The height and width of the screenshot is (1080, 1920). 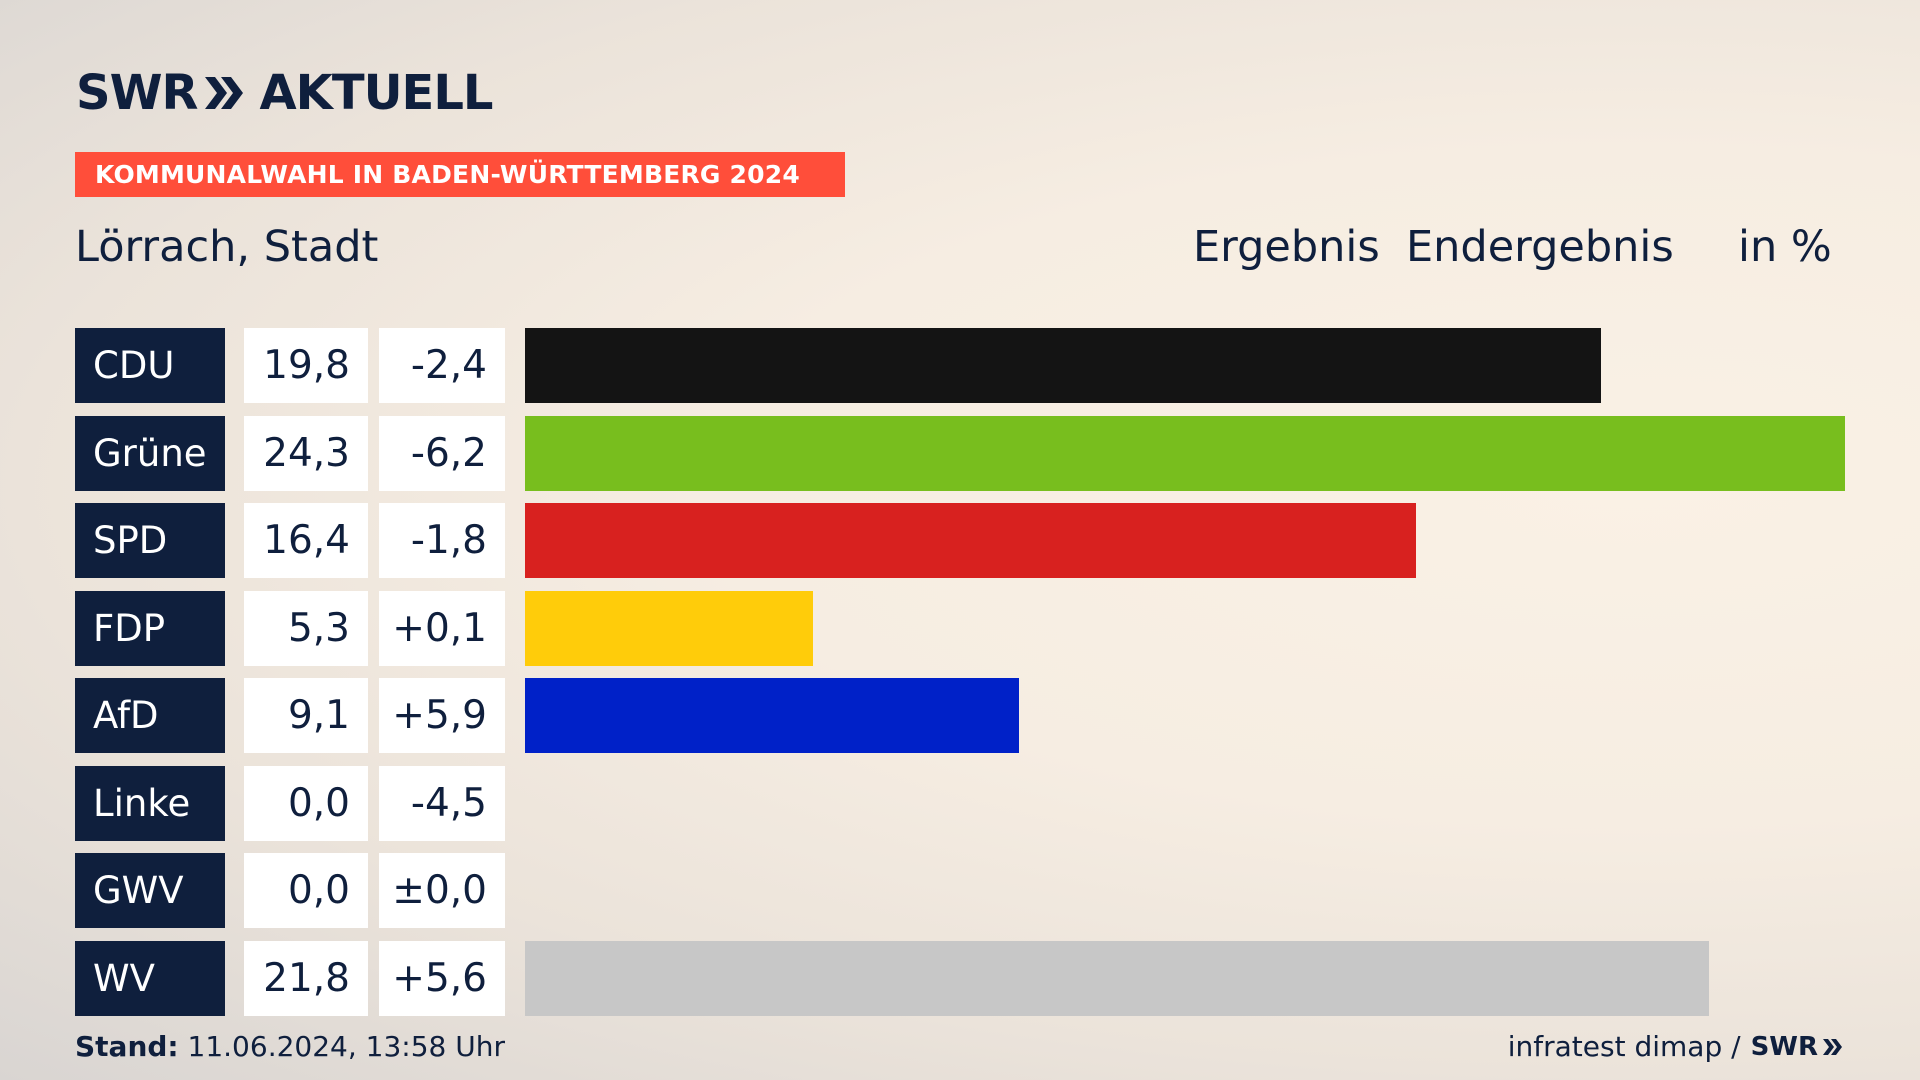 I want to click on party-label: Linke, so click(x=150, y=803).